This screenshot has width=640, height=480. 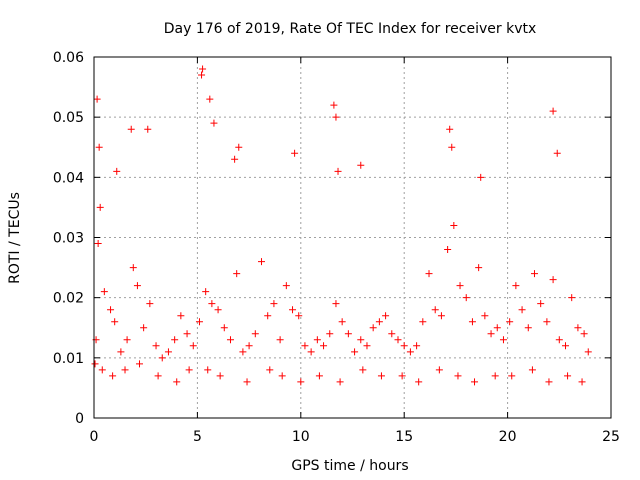 I want to click on y-tick-label: 0.01, so click(x=68, y=359).